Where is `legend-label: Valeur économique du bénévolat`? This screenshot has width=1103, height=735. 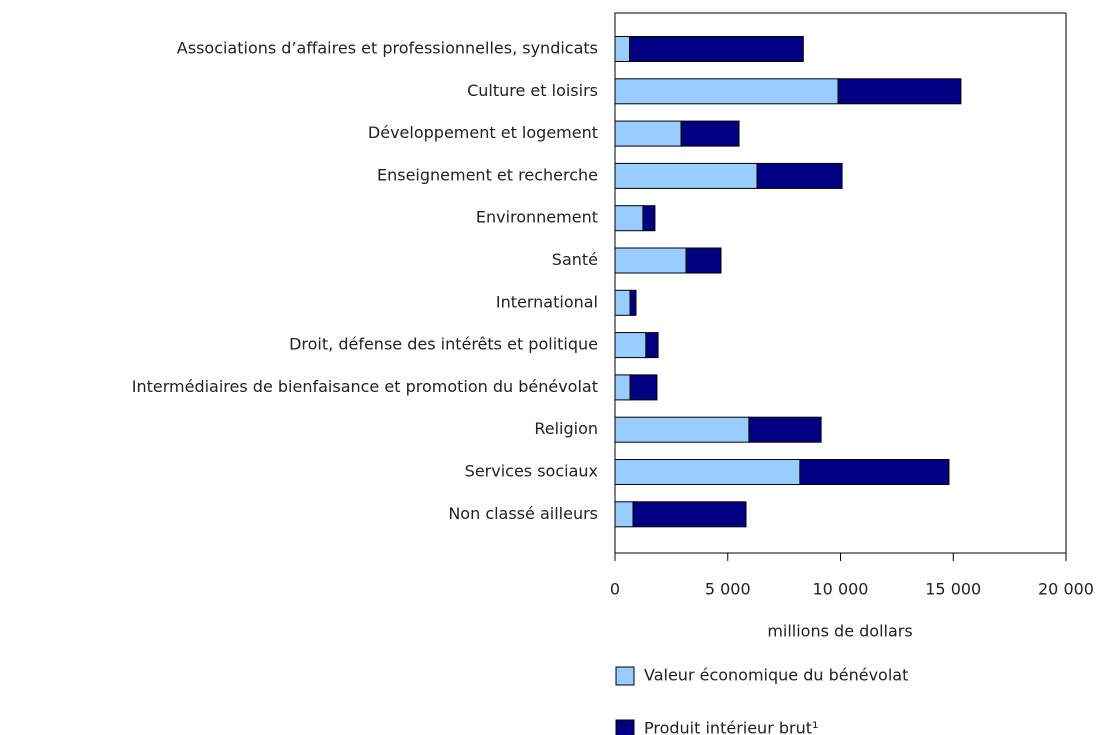
legend-label: Valeur économique du bénévolat is located at coordinates (776, 675).